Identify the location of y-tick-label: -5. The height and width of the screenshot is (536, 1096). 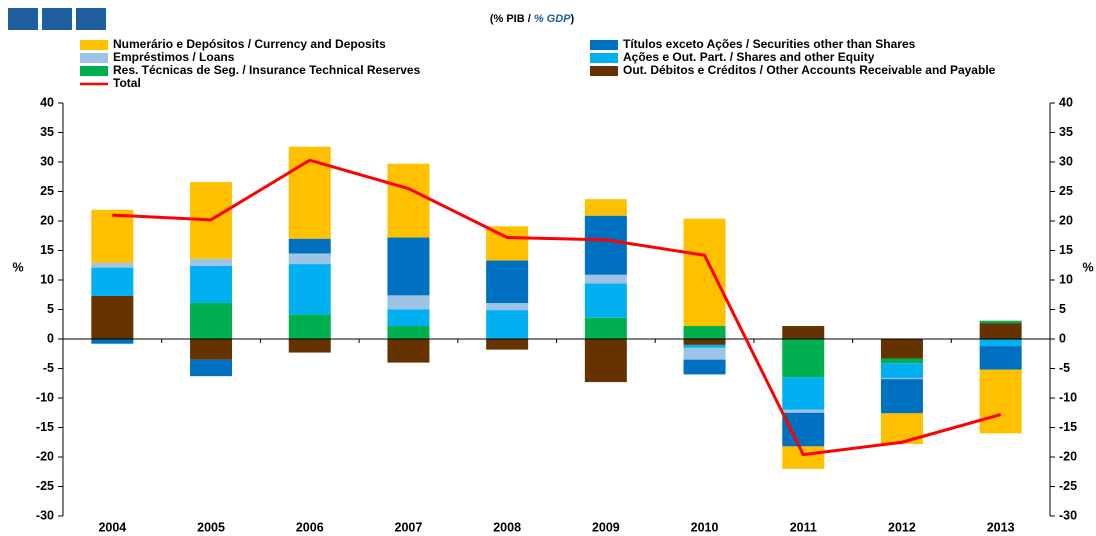
(48, 368).